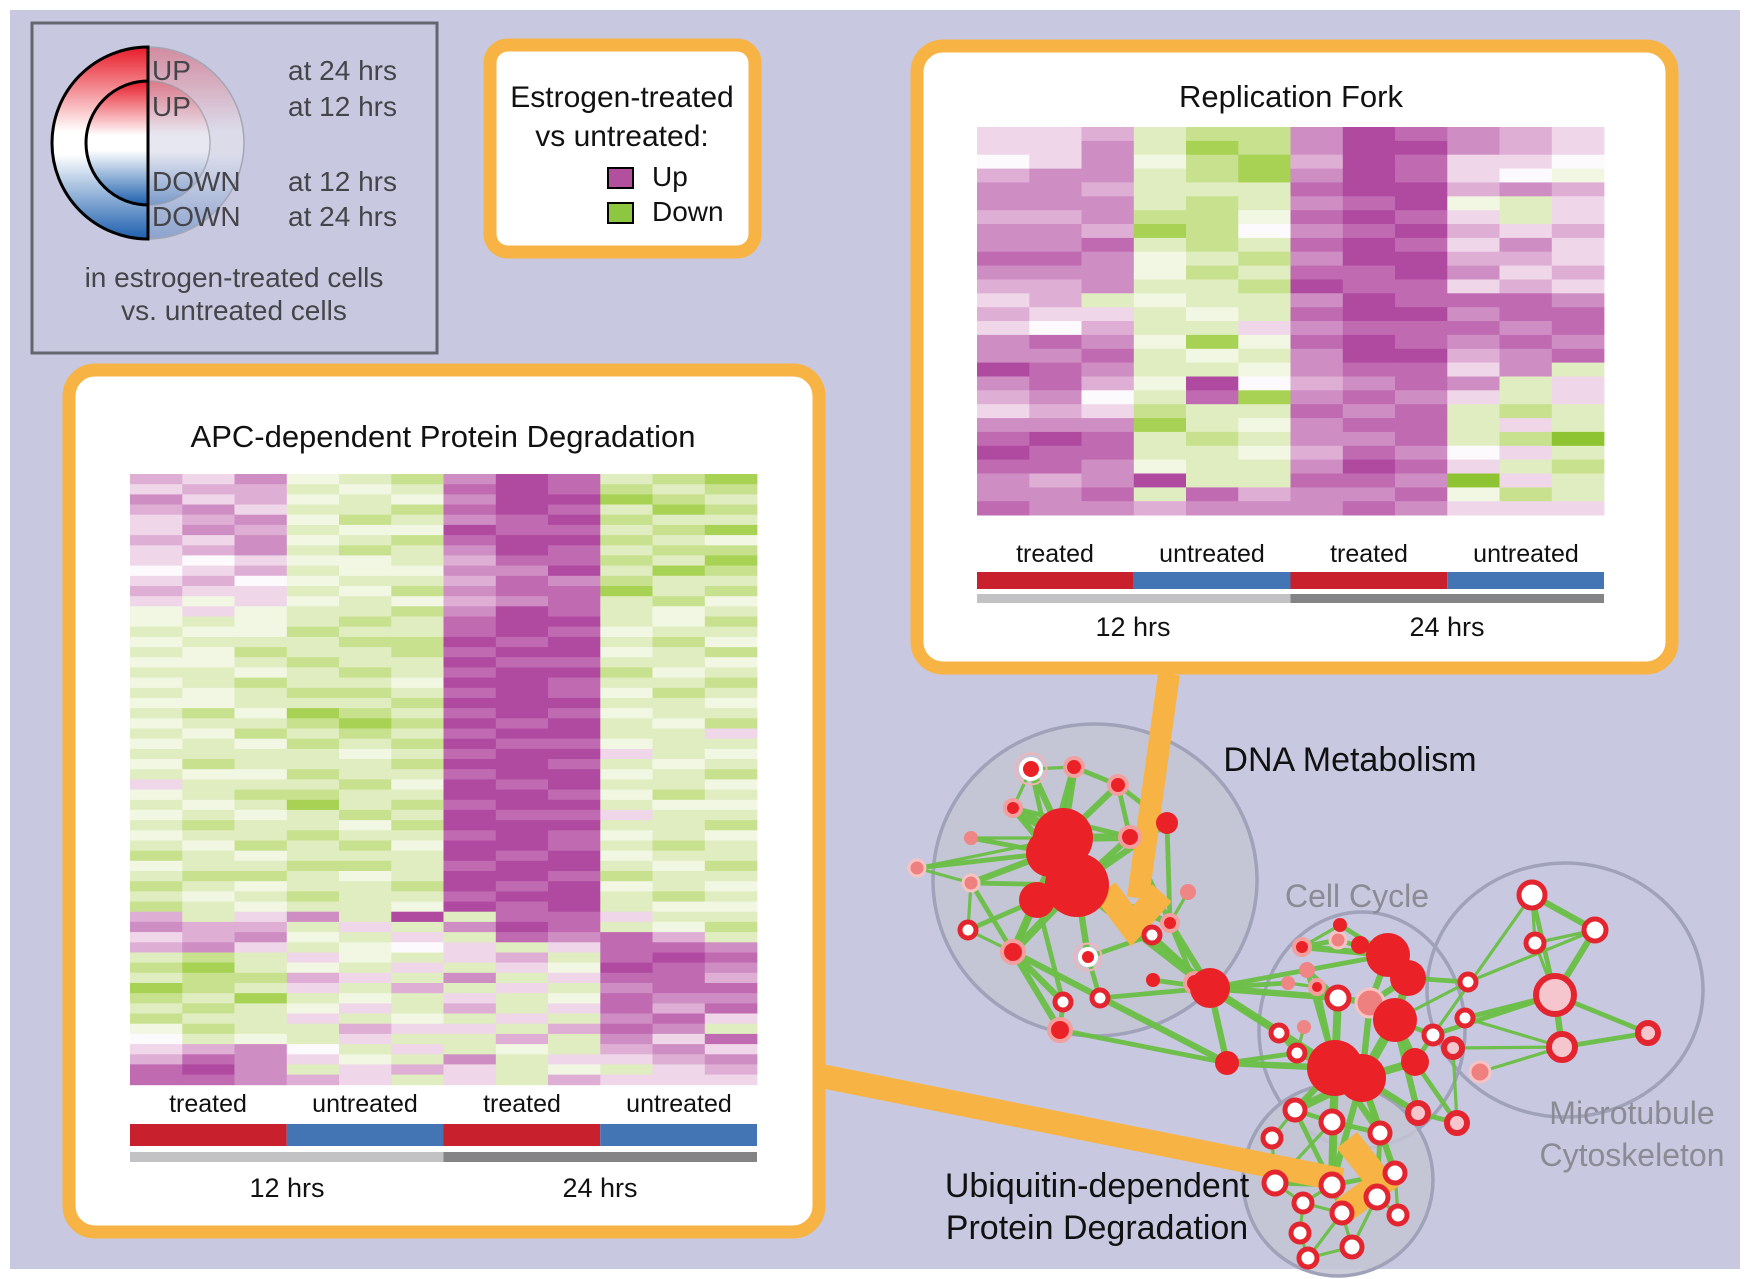  Describe the element at coordinates (1446, 627) in the screenshot. I see `repfork-time-label-24hrs: 24 hrs` at that location.